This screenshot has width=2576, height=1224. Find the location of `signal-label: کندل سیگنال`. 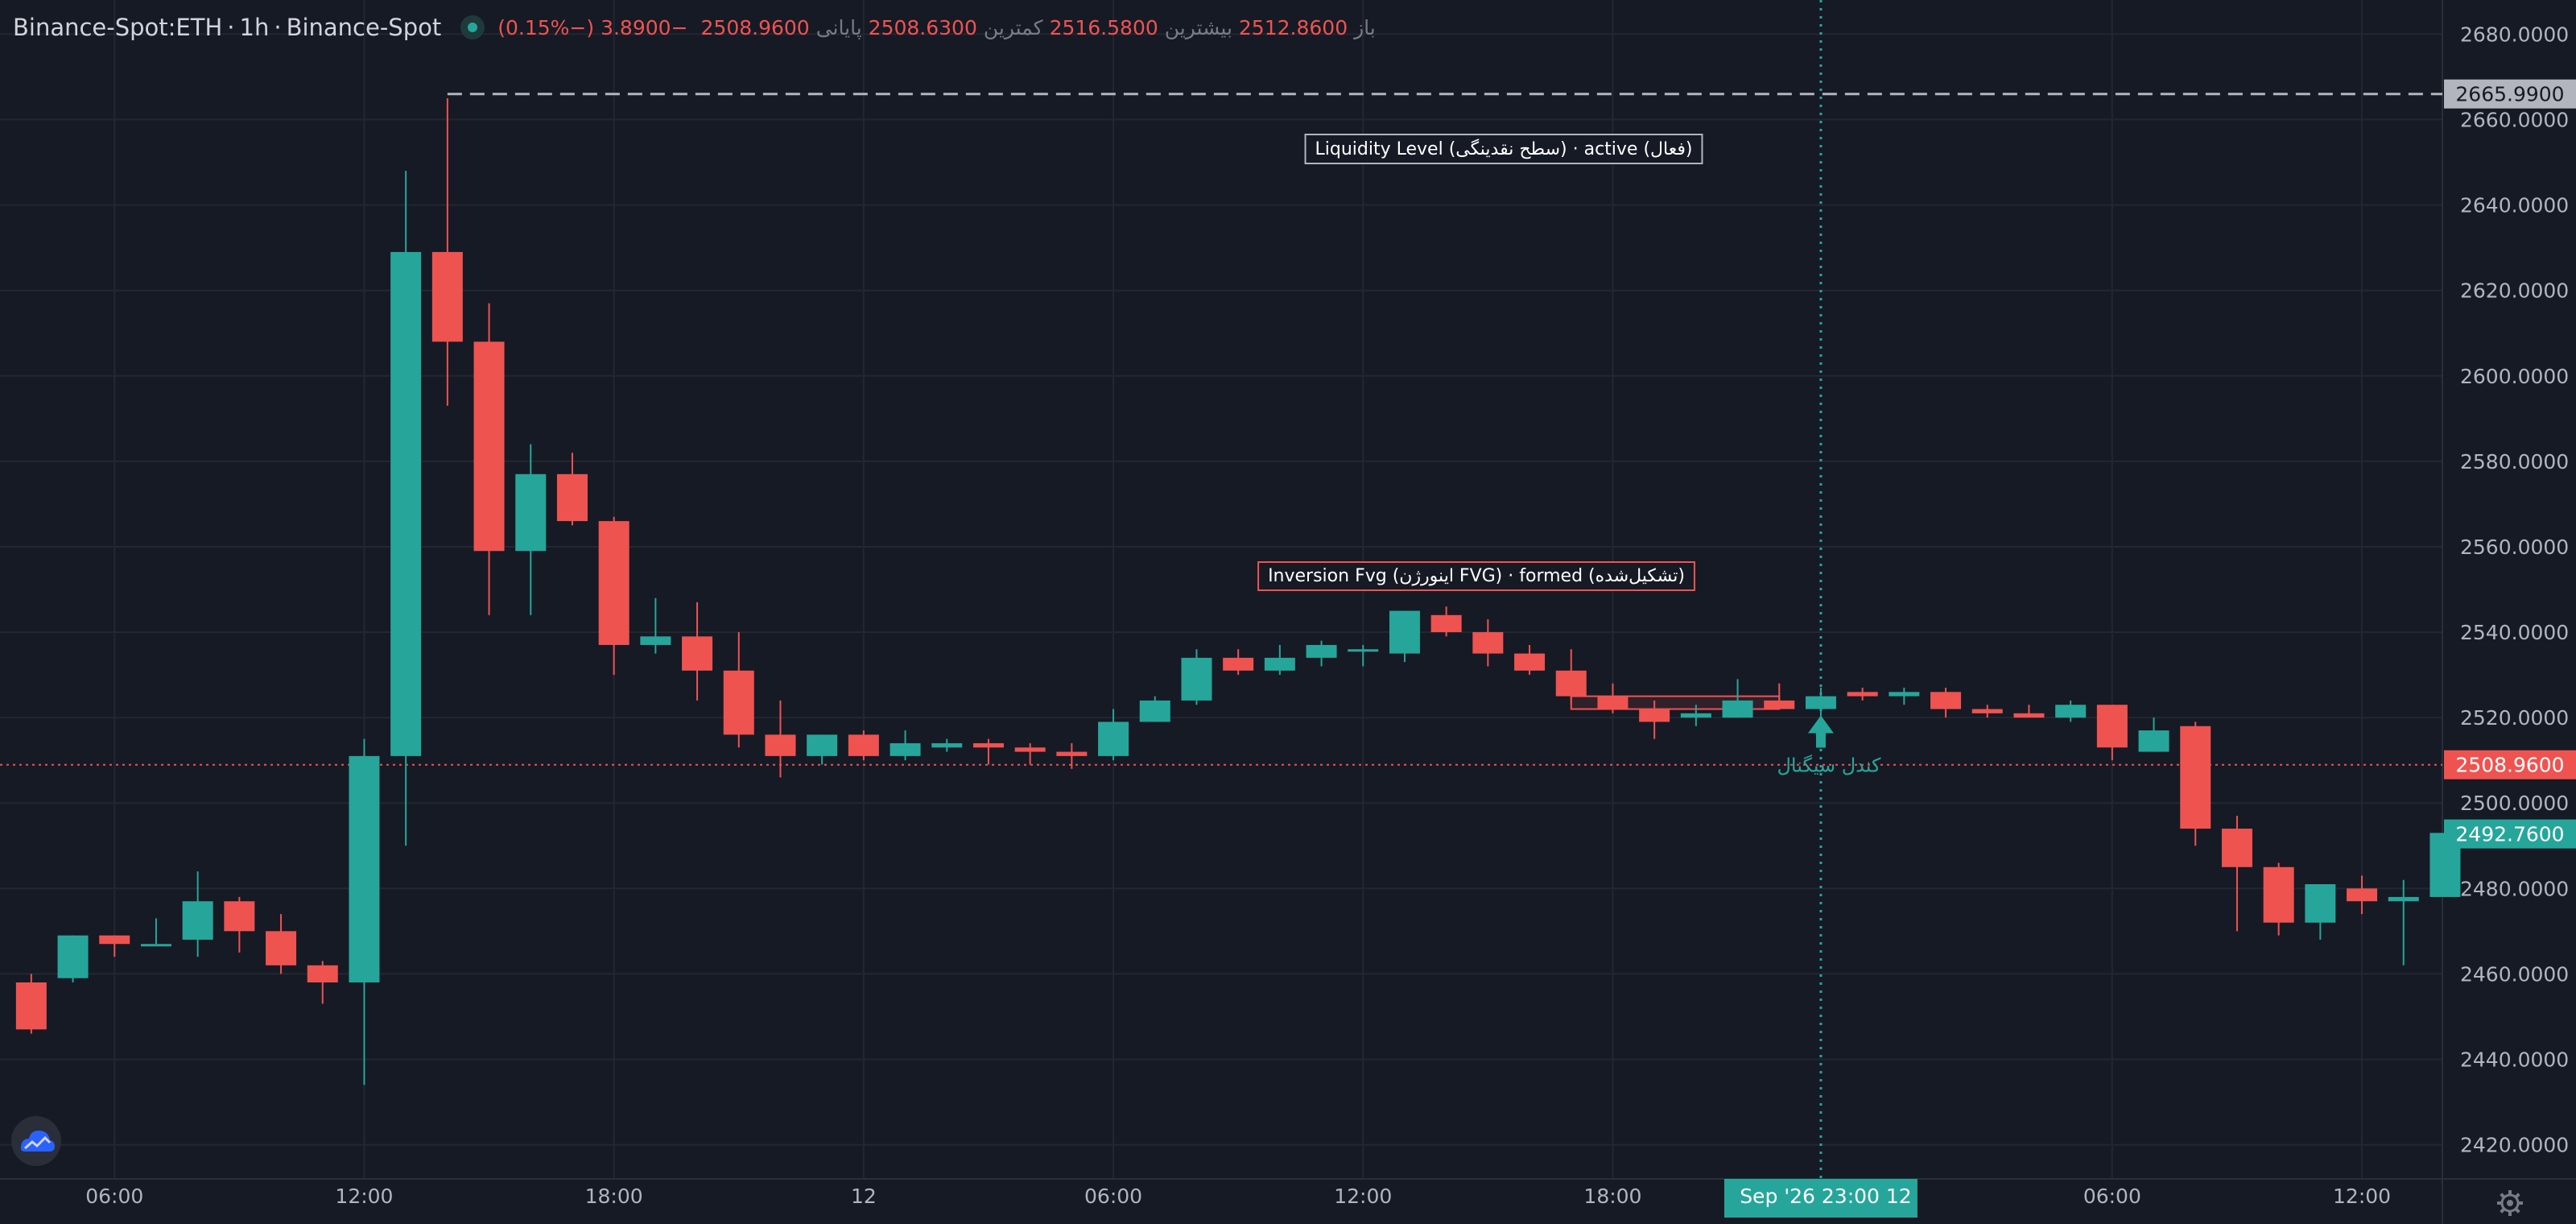

signal-label: کندل سیگنال is located at coordinates (1829, 766).